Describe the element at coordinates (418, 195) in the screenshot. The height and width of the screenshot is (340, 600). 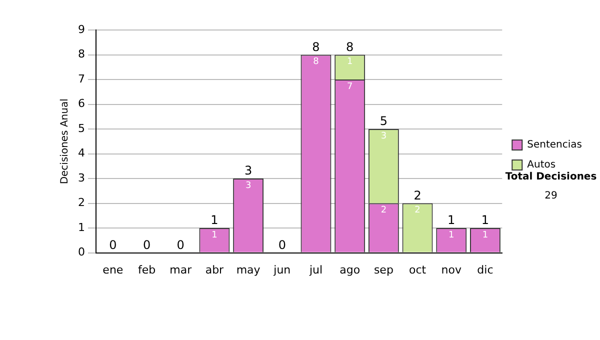
I see `total-label: 2` at that location.